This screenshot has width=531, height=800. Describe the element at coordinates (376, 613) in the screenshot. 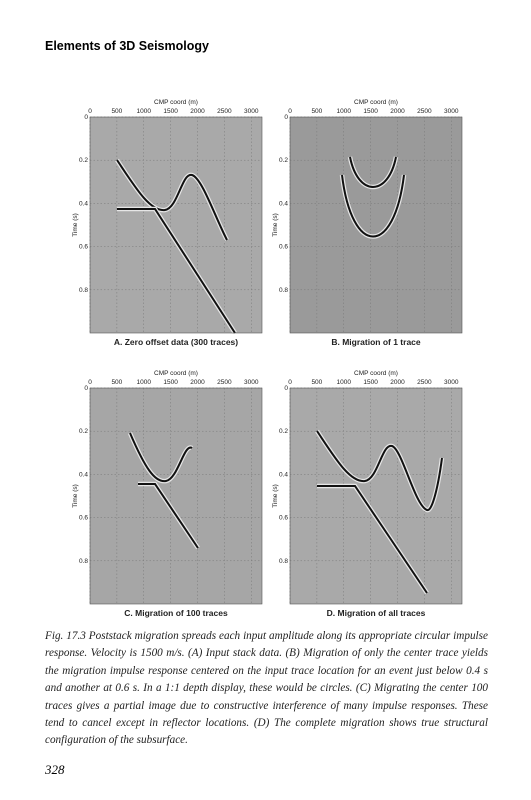

I see `panel-caption: D. Migration of all traces` at that location.